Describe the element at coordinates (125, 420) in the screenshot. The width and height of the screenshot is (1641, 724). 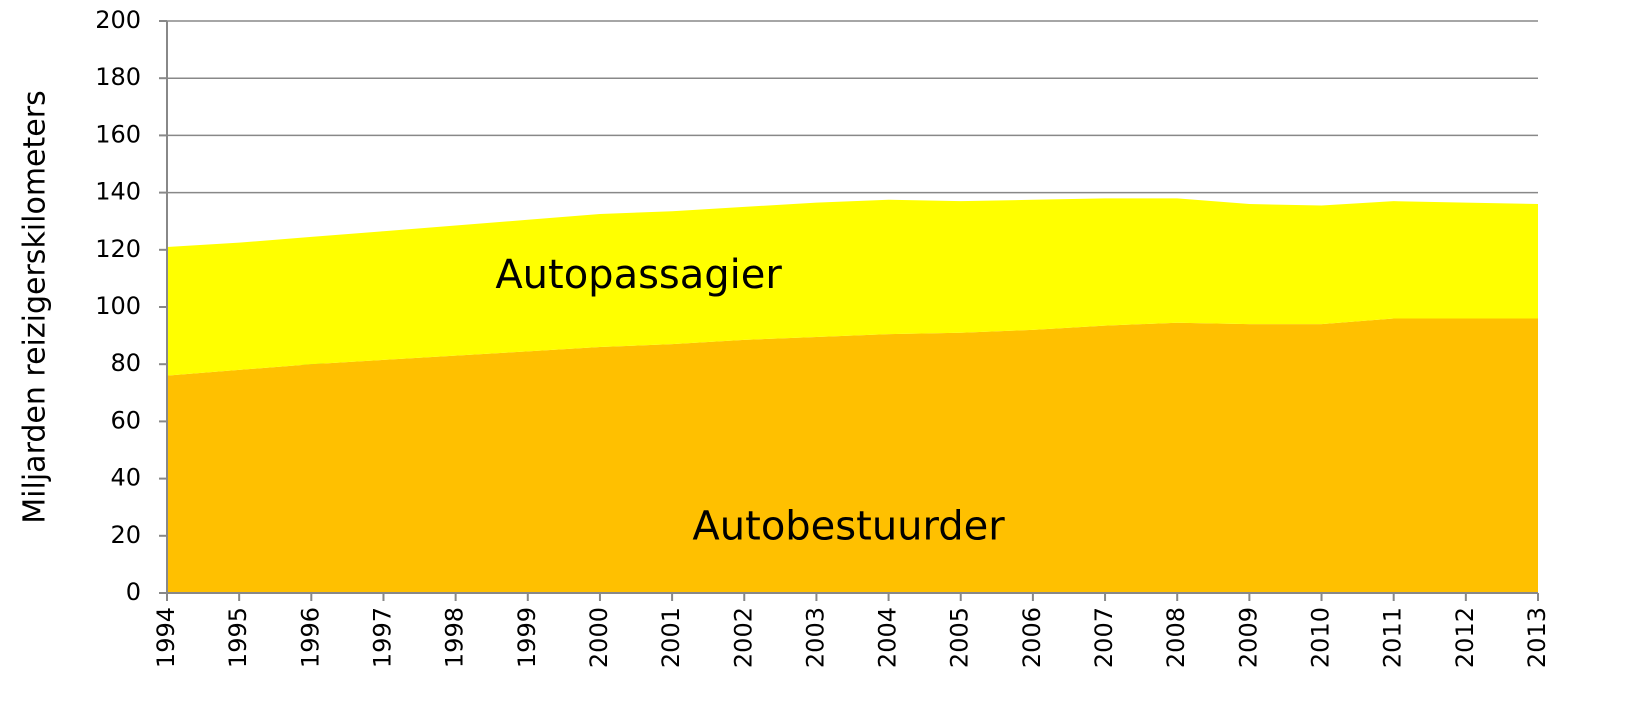
I see `y-tick-label: 60` at that location.